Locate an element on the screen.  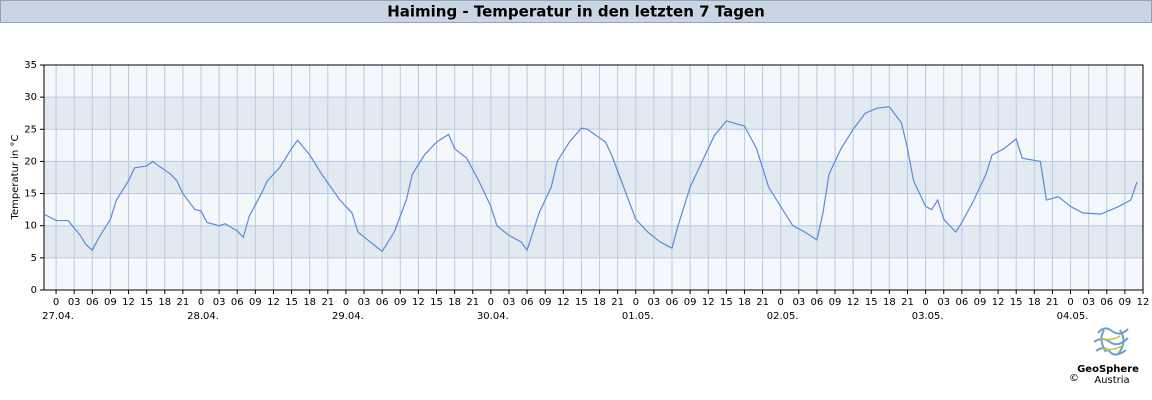
logo-copyright: © is located at coordinates (1074, 378).